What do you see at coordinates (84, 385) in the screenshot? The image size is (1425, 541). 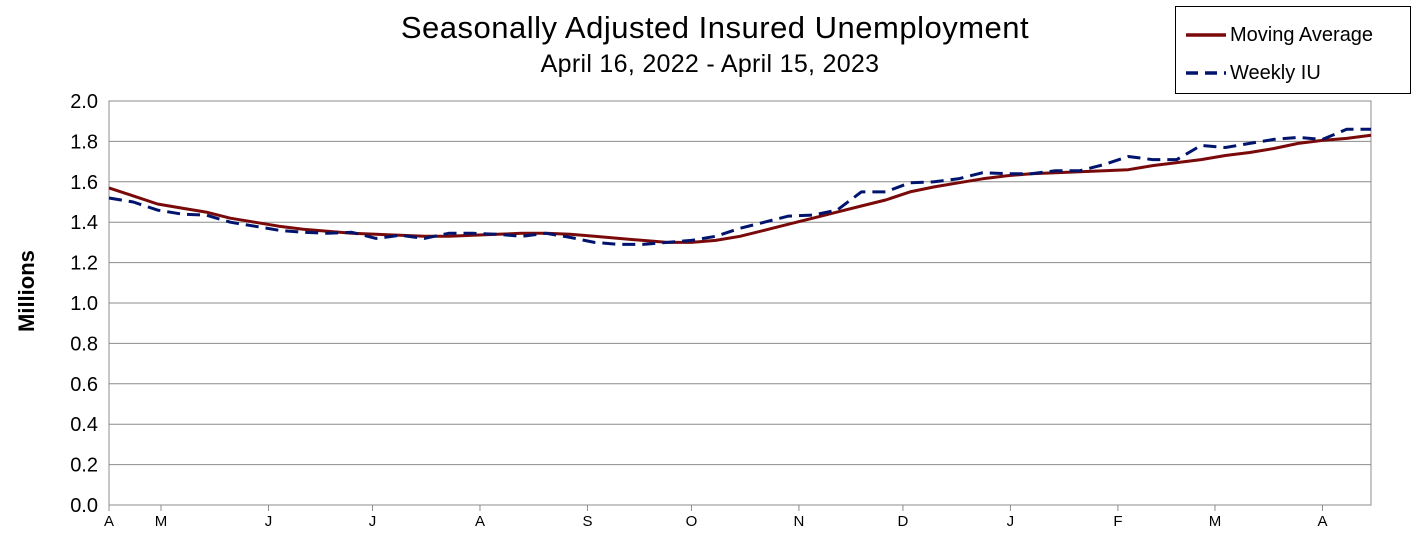 I see `y-tick-label: 0.6` at bounding box center [84, 385].